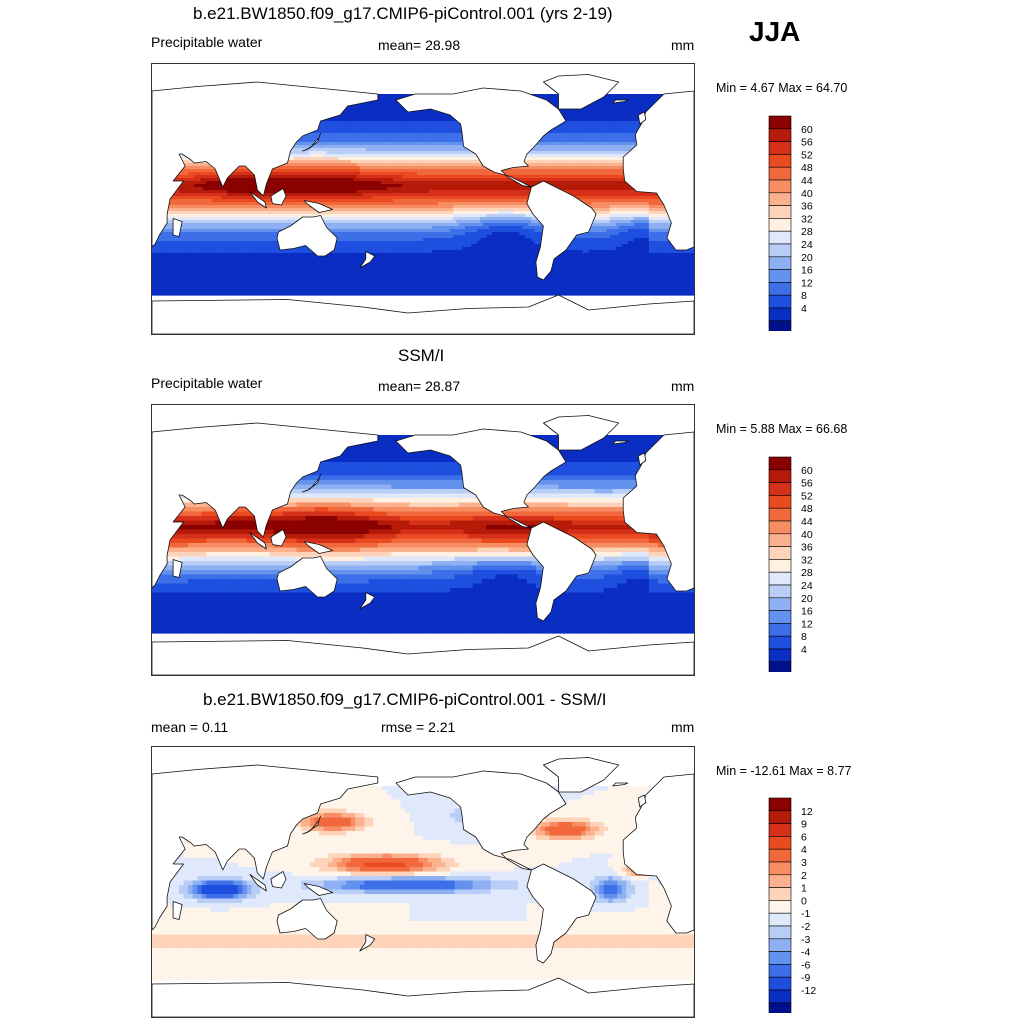  What do you see at coordinates (805, 978) in the screenshot?
I see `colorbar-tick-label: -9` at bounding box center [805, 978].